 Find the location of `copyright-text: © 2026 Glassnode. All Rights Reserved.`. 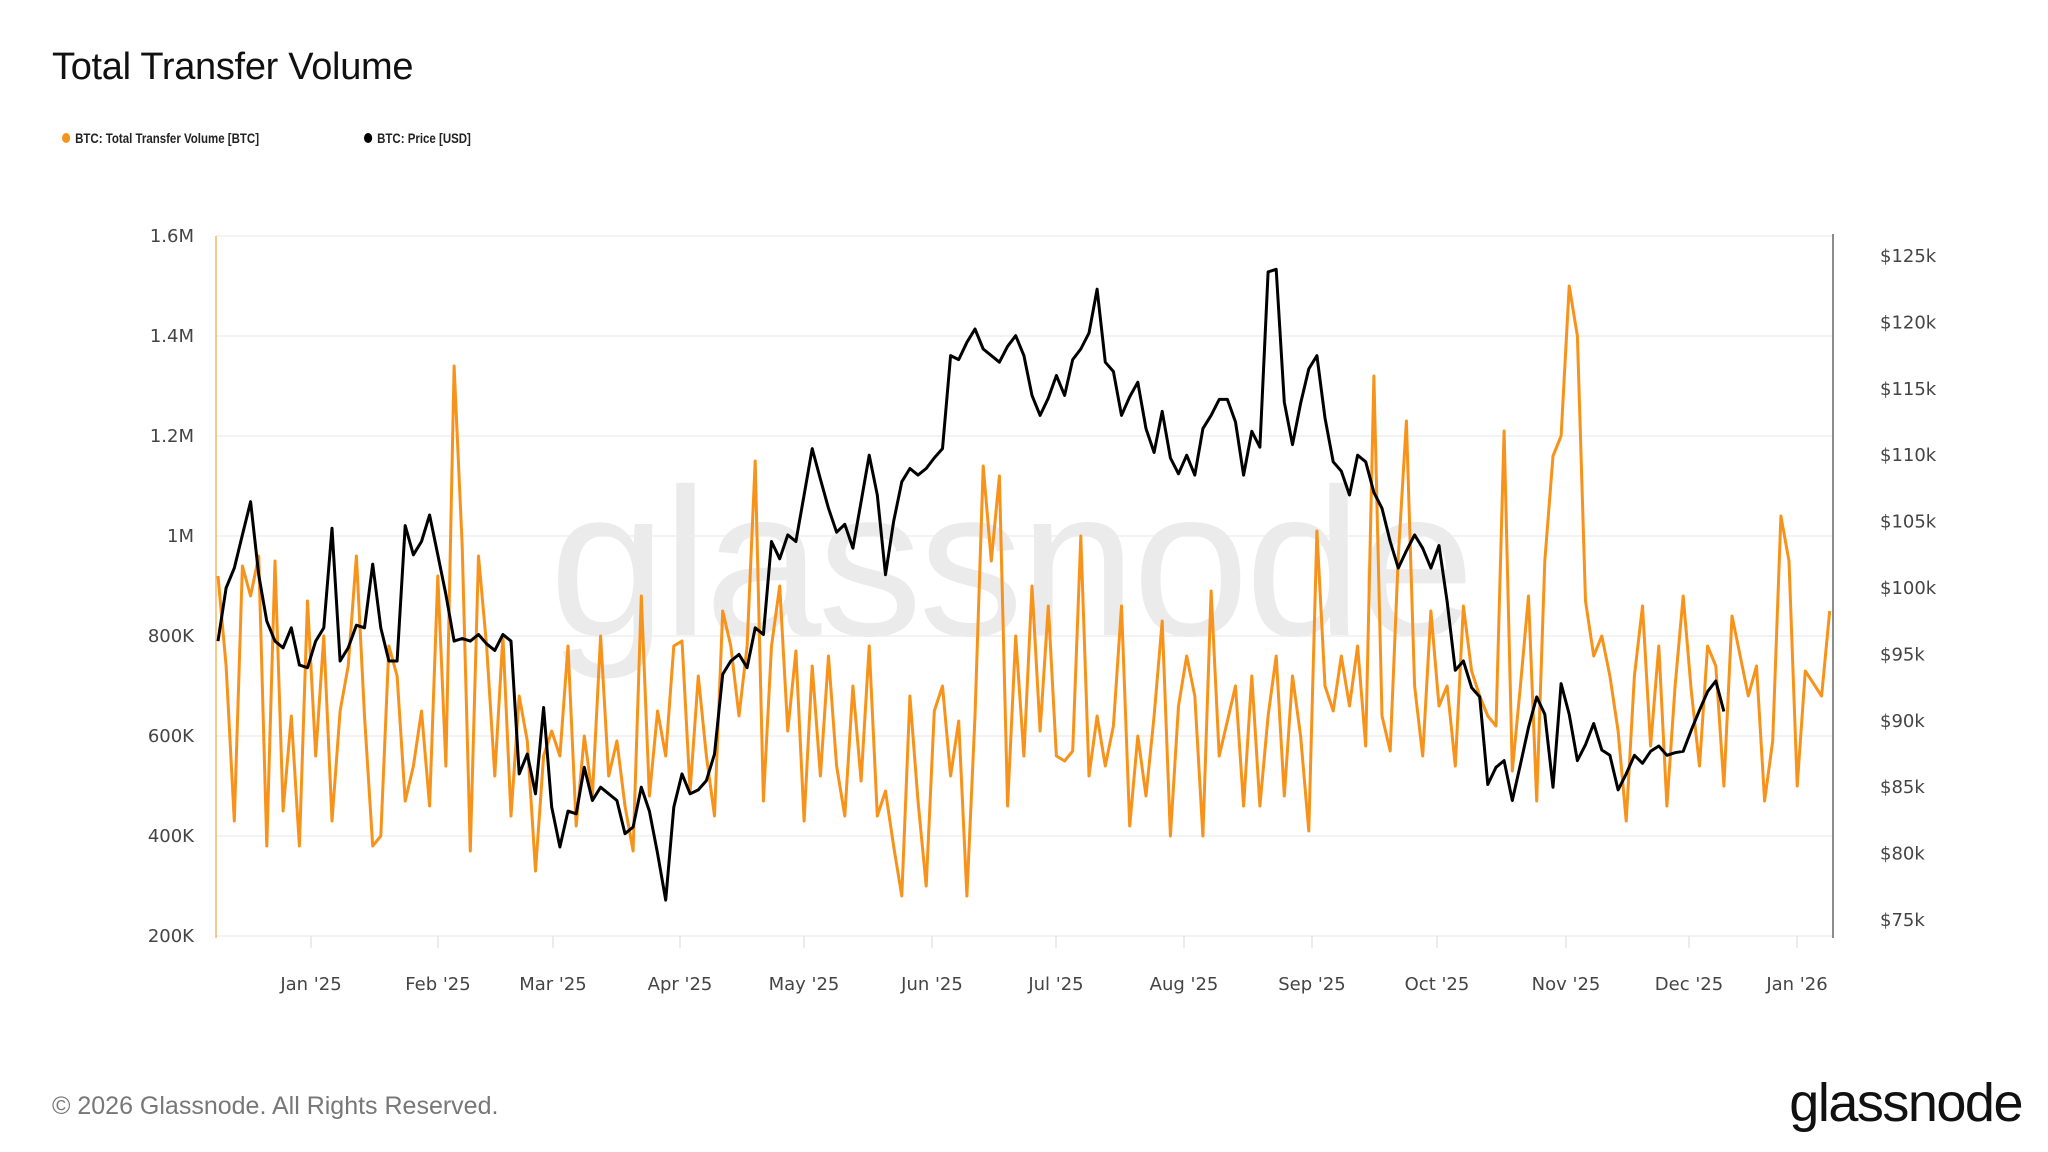

copyright-text: © 2026 Glassnode. All Rights Reserved. is located at coordinates (275, 1106).